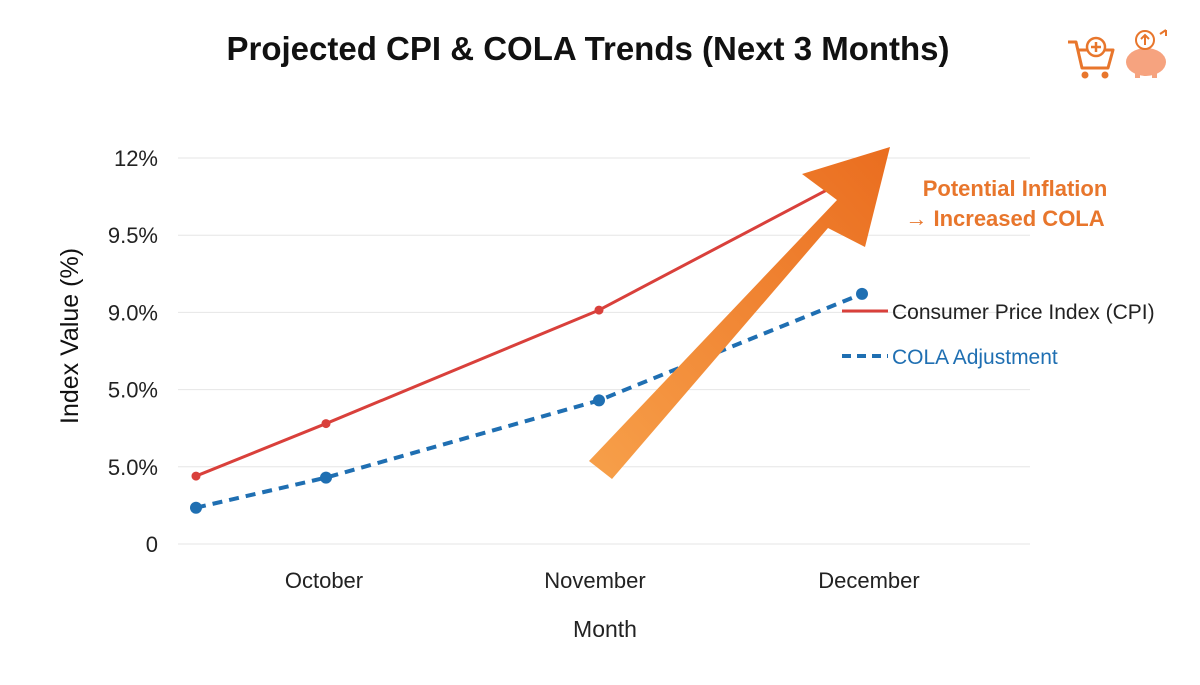 The image size is (1200, 685). I want to click on x-tick-label: December, so click(868, 580).